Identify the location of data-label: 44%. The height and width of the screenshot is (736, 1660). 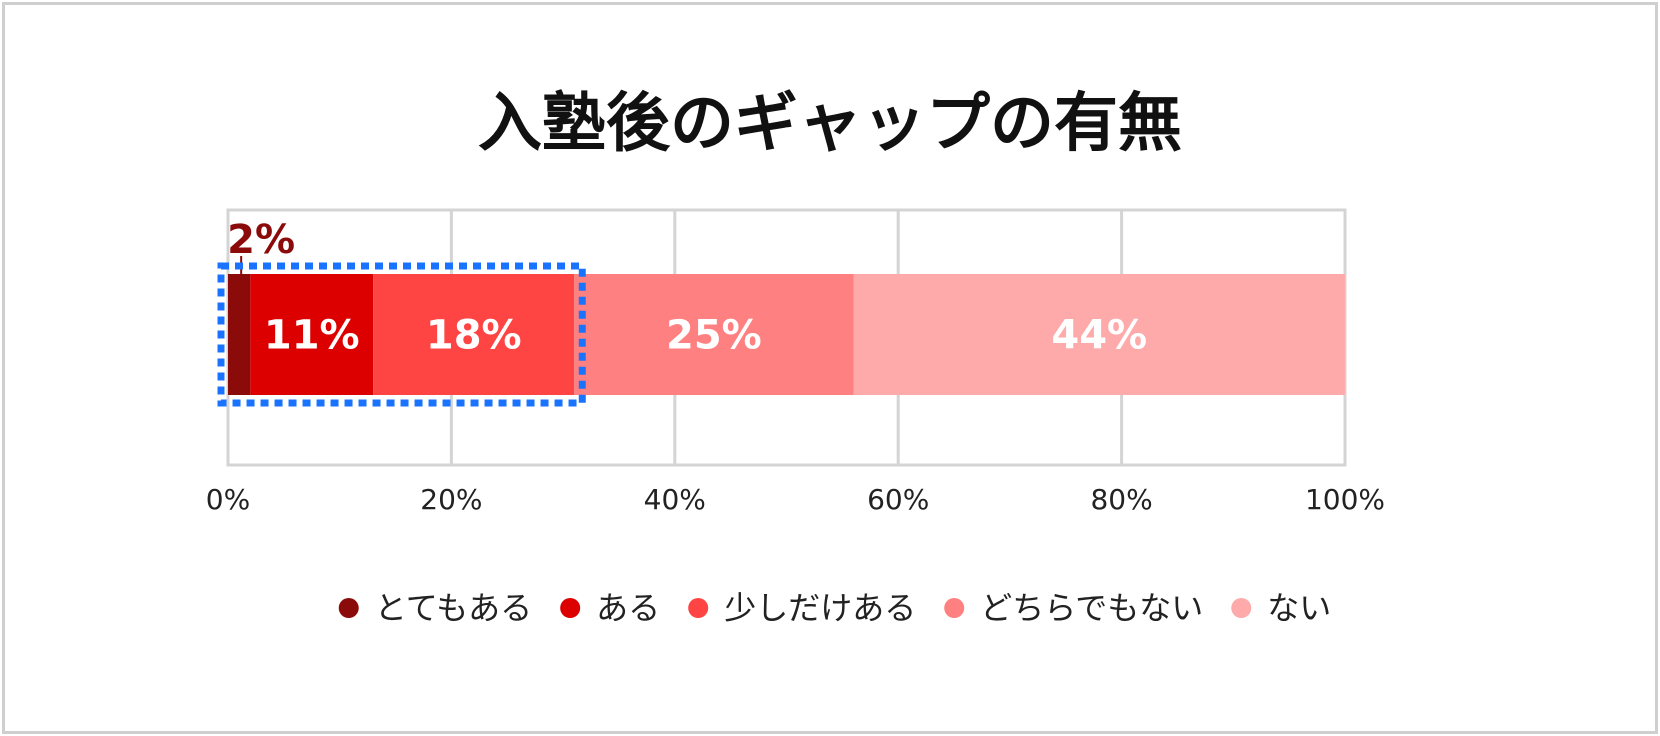
(1099, 336).